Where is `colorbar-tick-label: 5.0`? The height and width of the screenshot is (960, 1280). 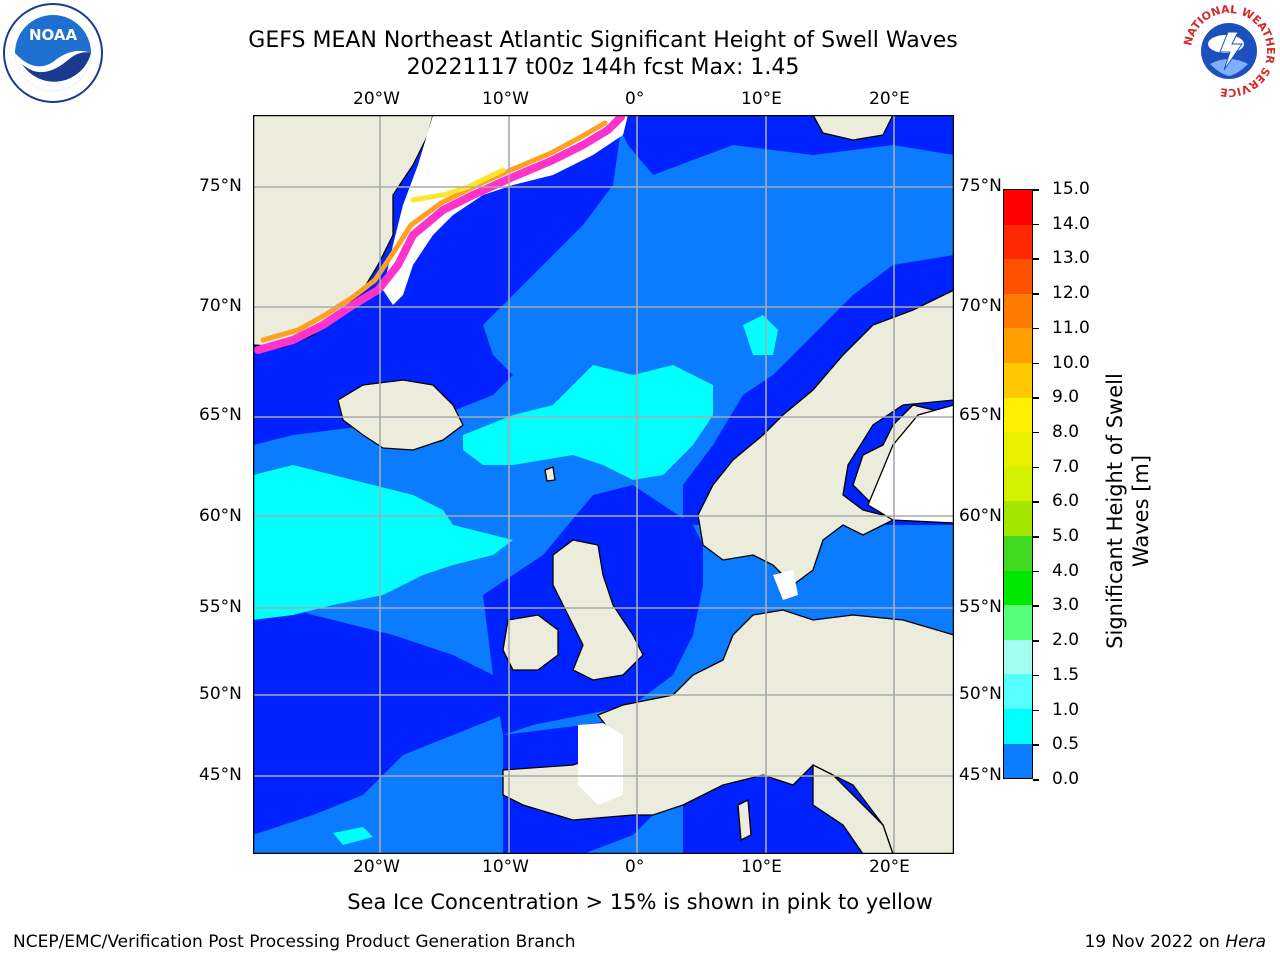
colorbar-tick-label: 5.0 is located at coordinates (1066, 536).